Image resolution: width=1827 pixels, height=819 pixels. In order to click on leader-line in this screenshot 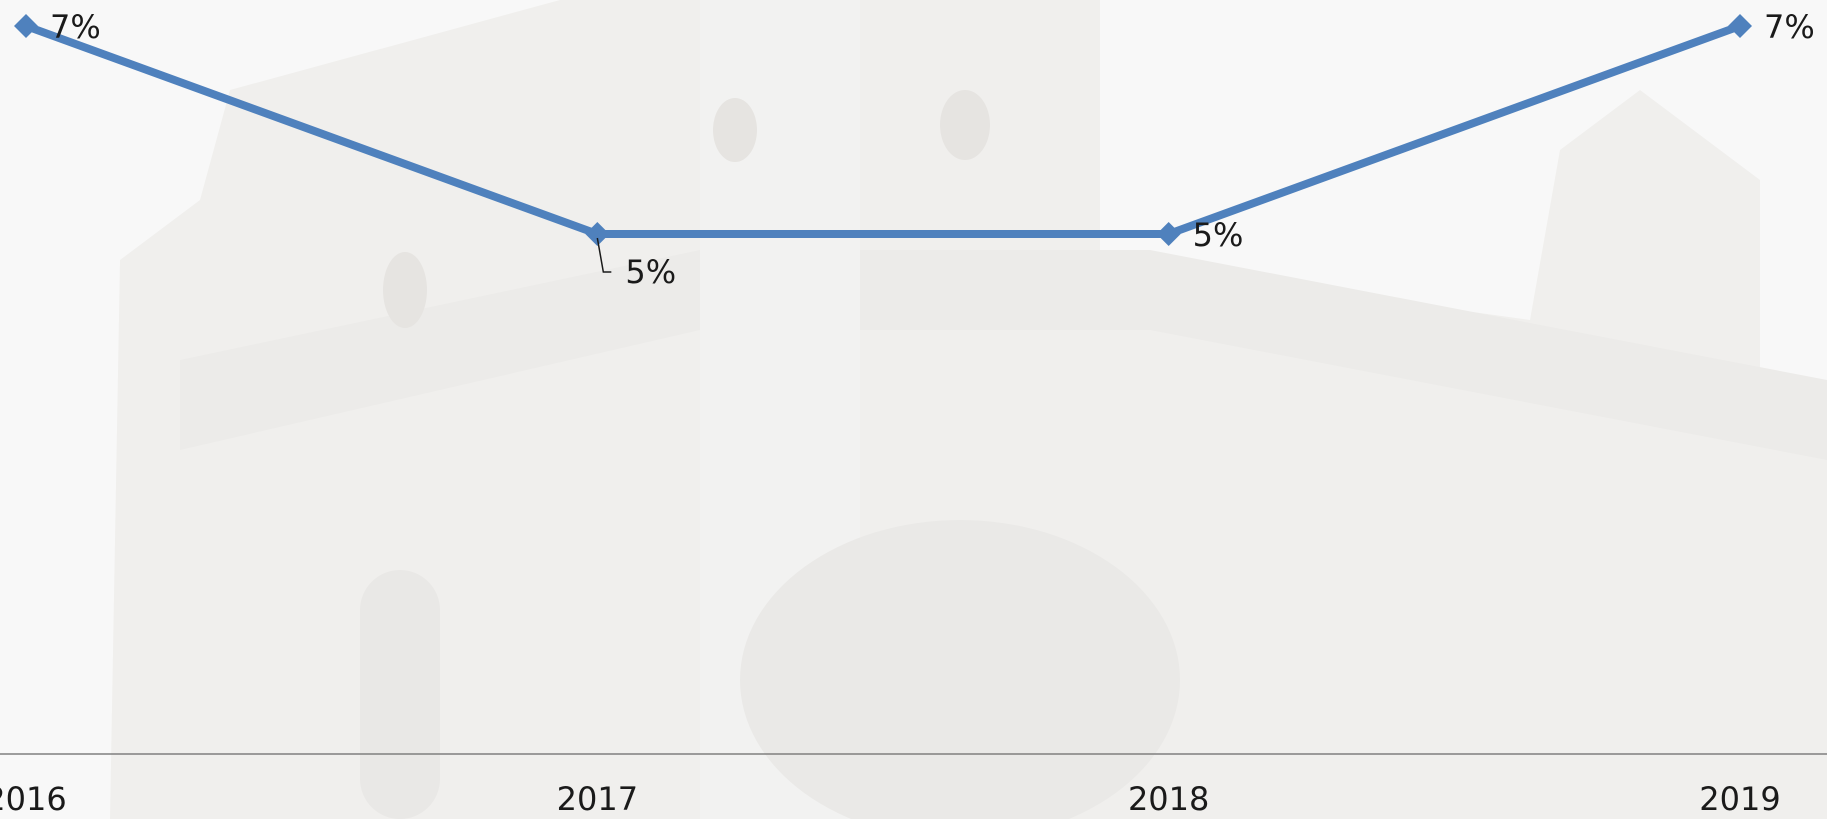, I will do `click(604, 255)`.